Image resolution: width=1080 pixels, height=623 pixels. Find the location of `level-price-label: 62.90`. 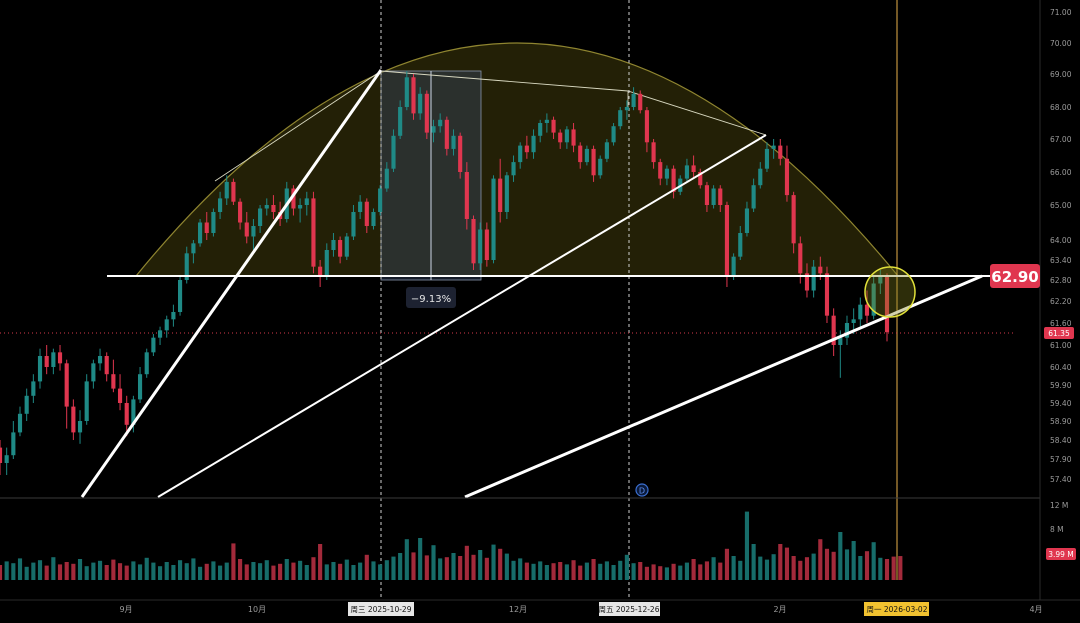

level-price-label: 62.90 is located at coordinates (1015, 276).